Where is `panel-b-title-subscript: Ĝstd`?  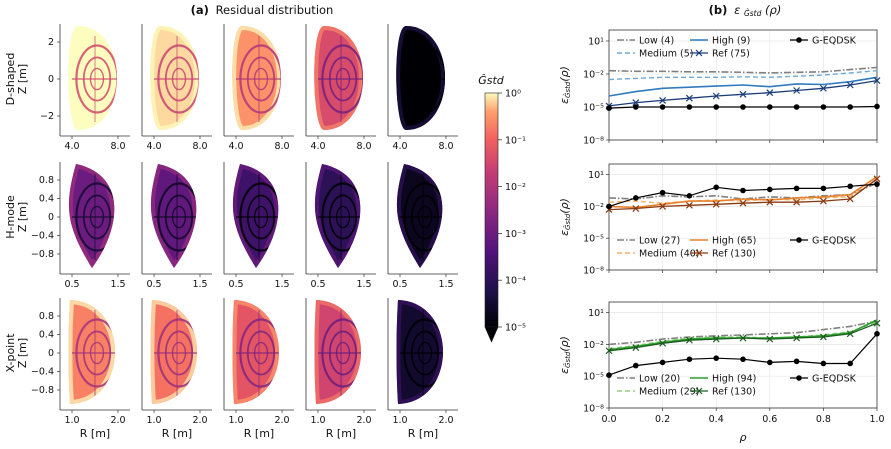
panel-b-title-subscript: Ĝstd is located at coordinates (753, 13).